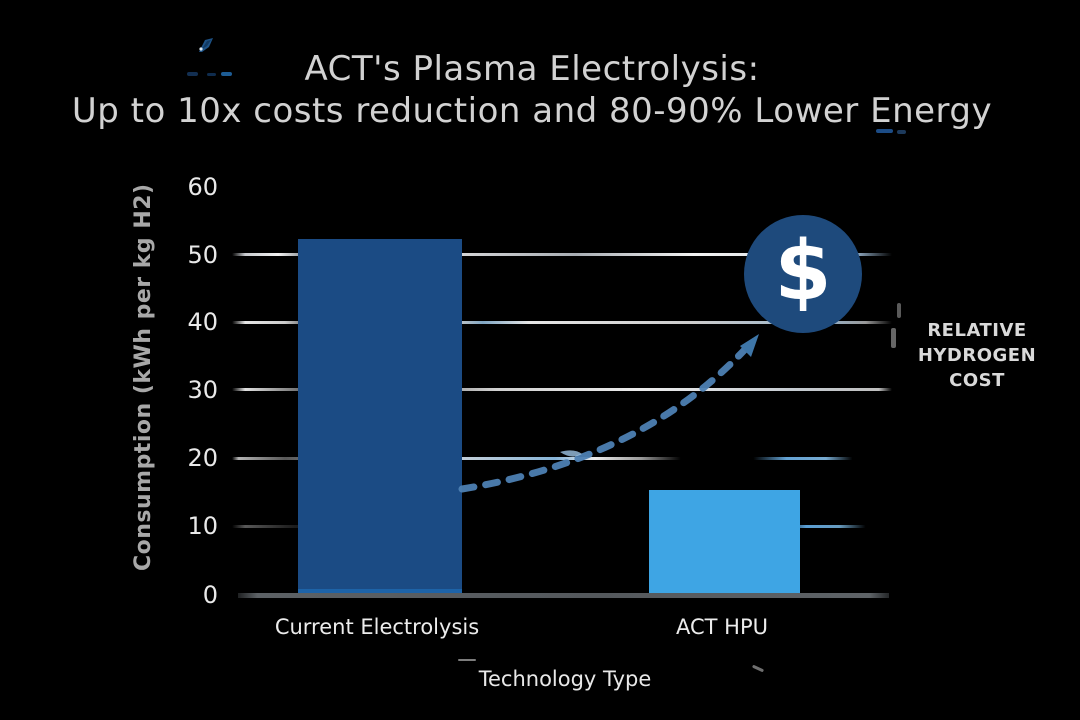 This screenshot has height=720, width=1080. I want to click on y-tick-0: 0, so click(210, 595).